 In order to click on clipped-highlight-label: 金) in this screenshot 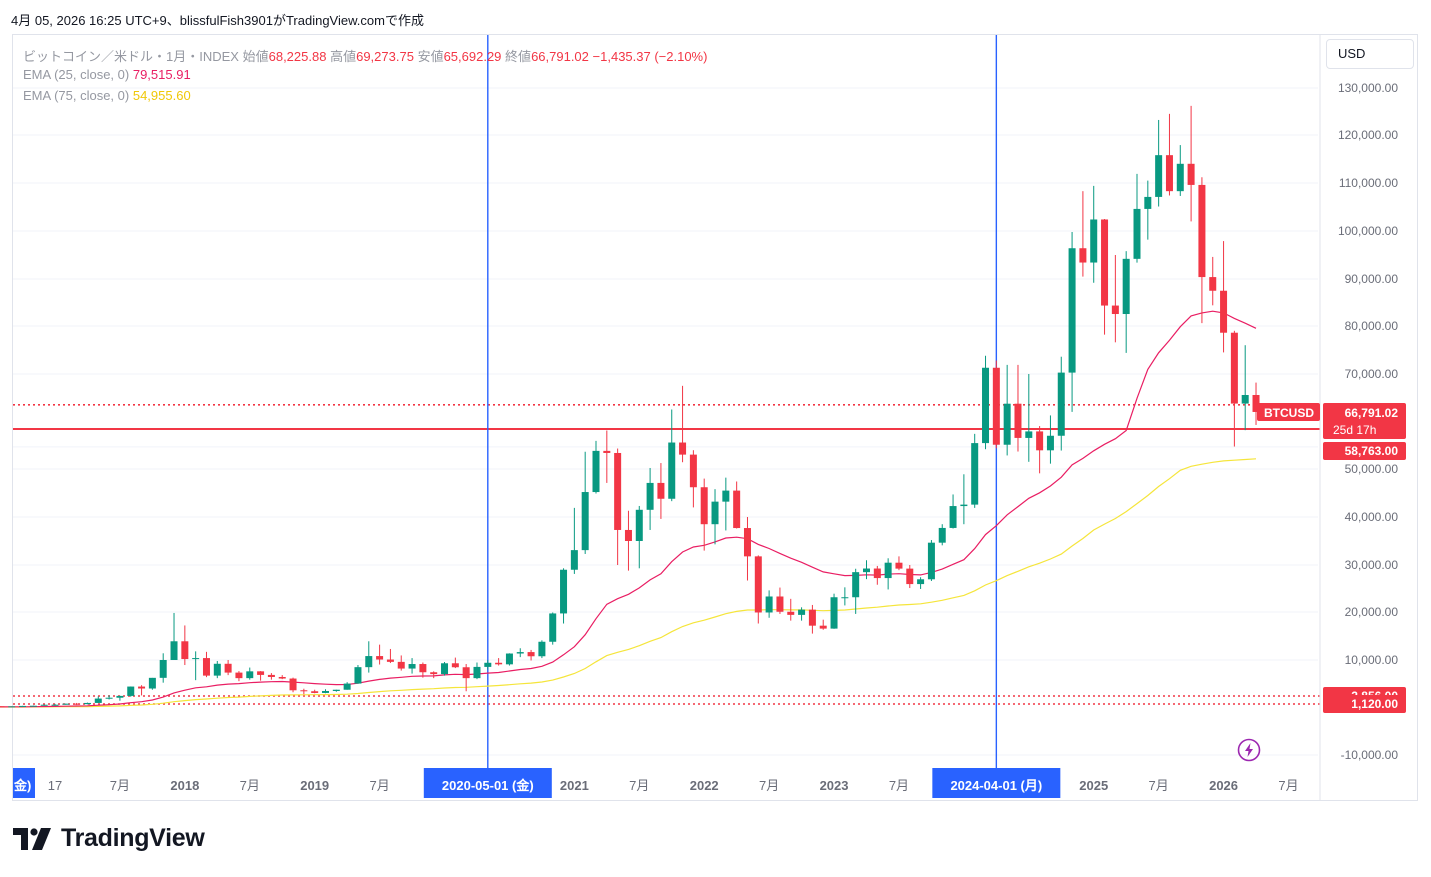, I will do `click(22, 785)`.